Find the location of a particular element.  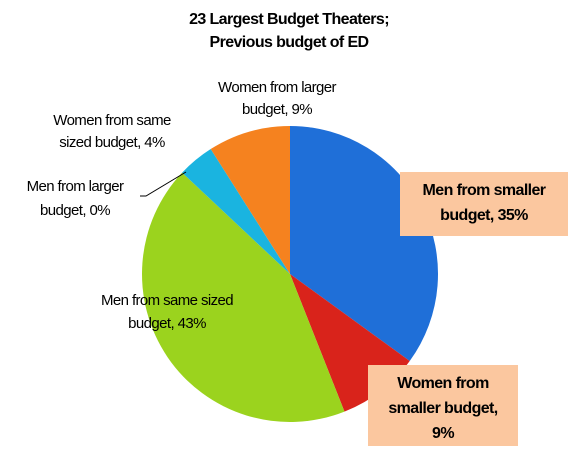

leader-line is located at coordinates (163, 184).